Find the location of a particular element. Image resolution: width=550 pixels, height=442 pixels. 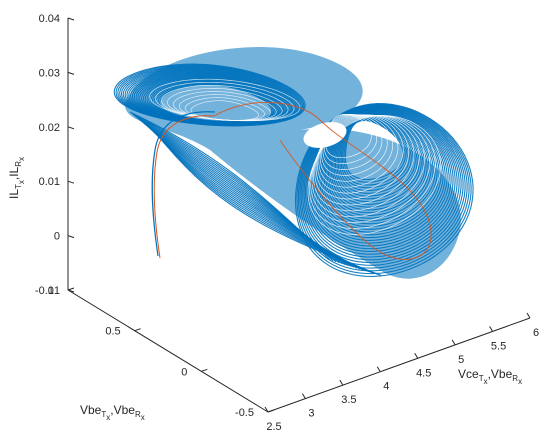

x-tick-label: 4 is located at coordinates (386, 387).